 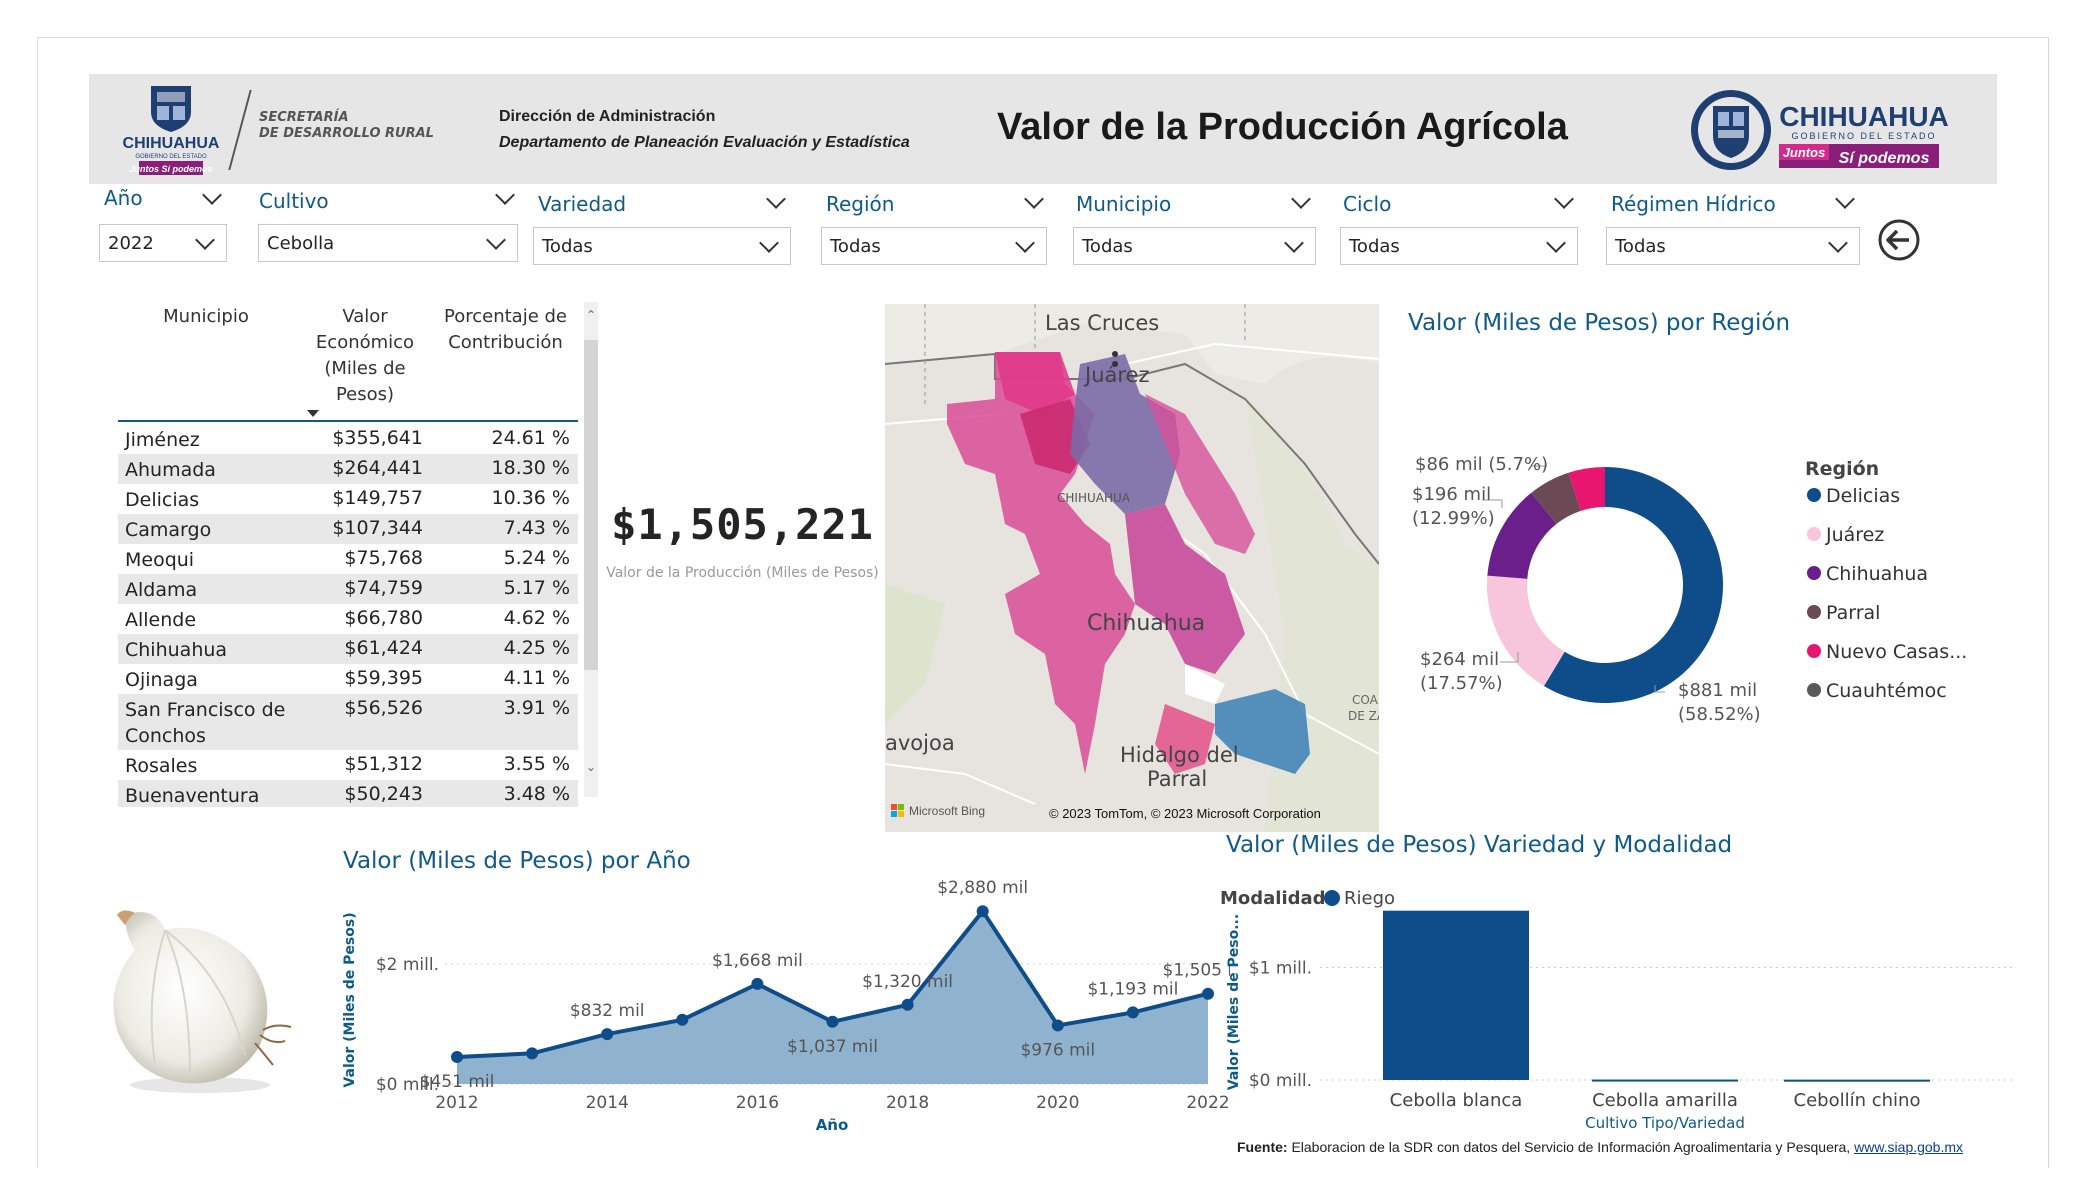 What do you see at coordinates (1194, 246) in the screenshot?
I see `filter-municipio-select: Todas` at bounding box center [1194, 246].